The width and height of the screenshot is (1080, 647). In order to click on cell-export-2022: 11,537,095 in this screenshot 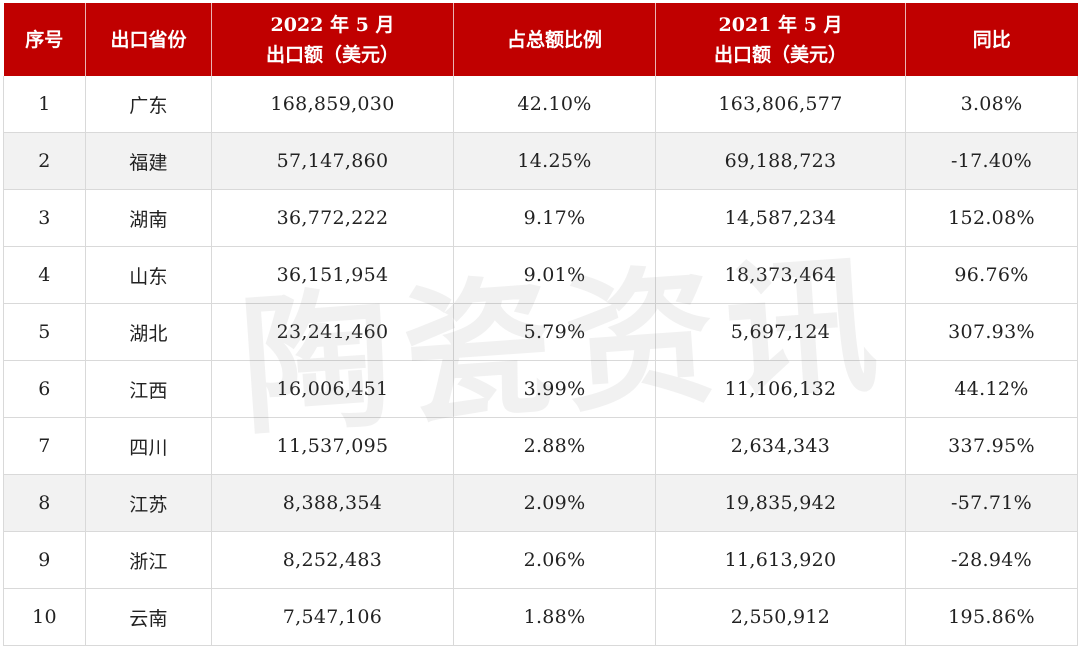, I will do `click(332, 446)`.